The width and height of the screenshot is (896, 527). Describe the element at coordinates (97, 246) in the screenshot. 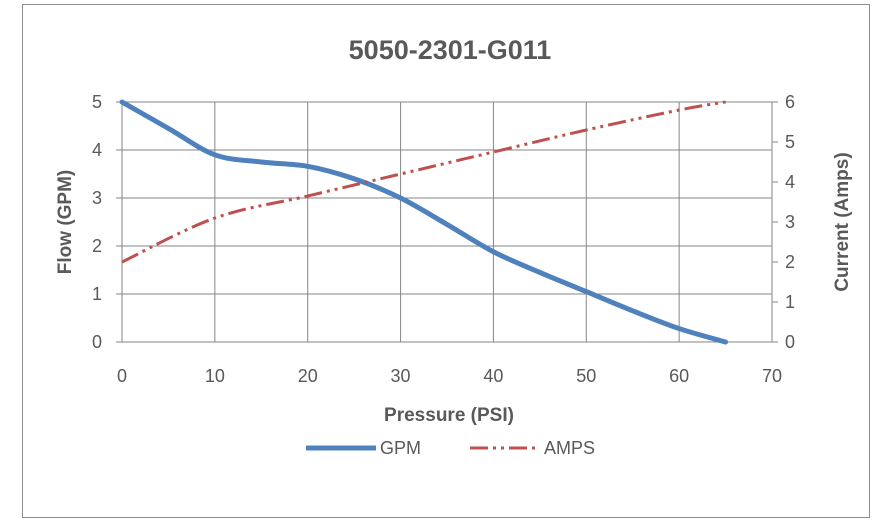

I see `y-tick-label: 2` at that location.